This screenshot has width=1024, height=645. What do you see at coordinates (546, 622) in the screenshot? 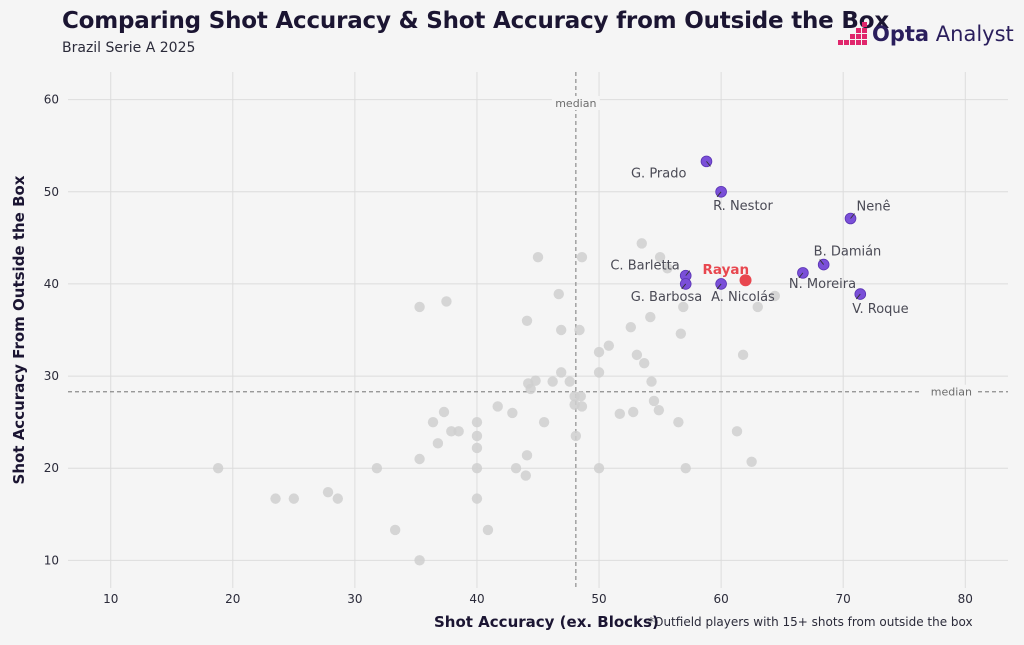
I see `x-axis-label: Shot Accuracy (ex. Blocks)` at bounding box center [546, 622].